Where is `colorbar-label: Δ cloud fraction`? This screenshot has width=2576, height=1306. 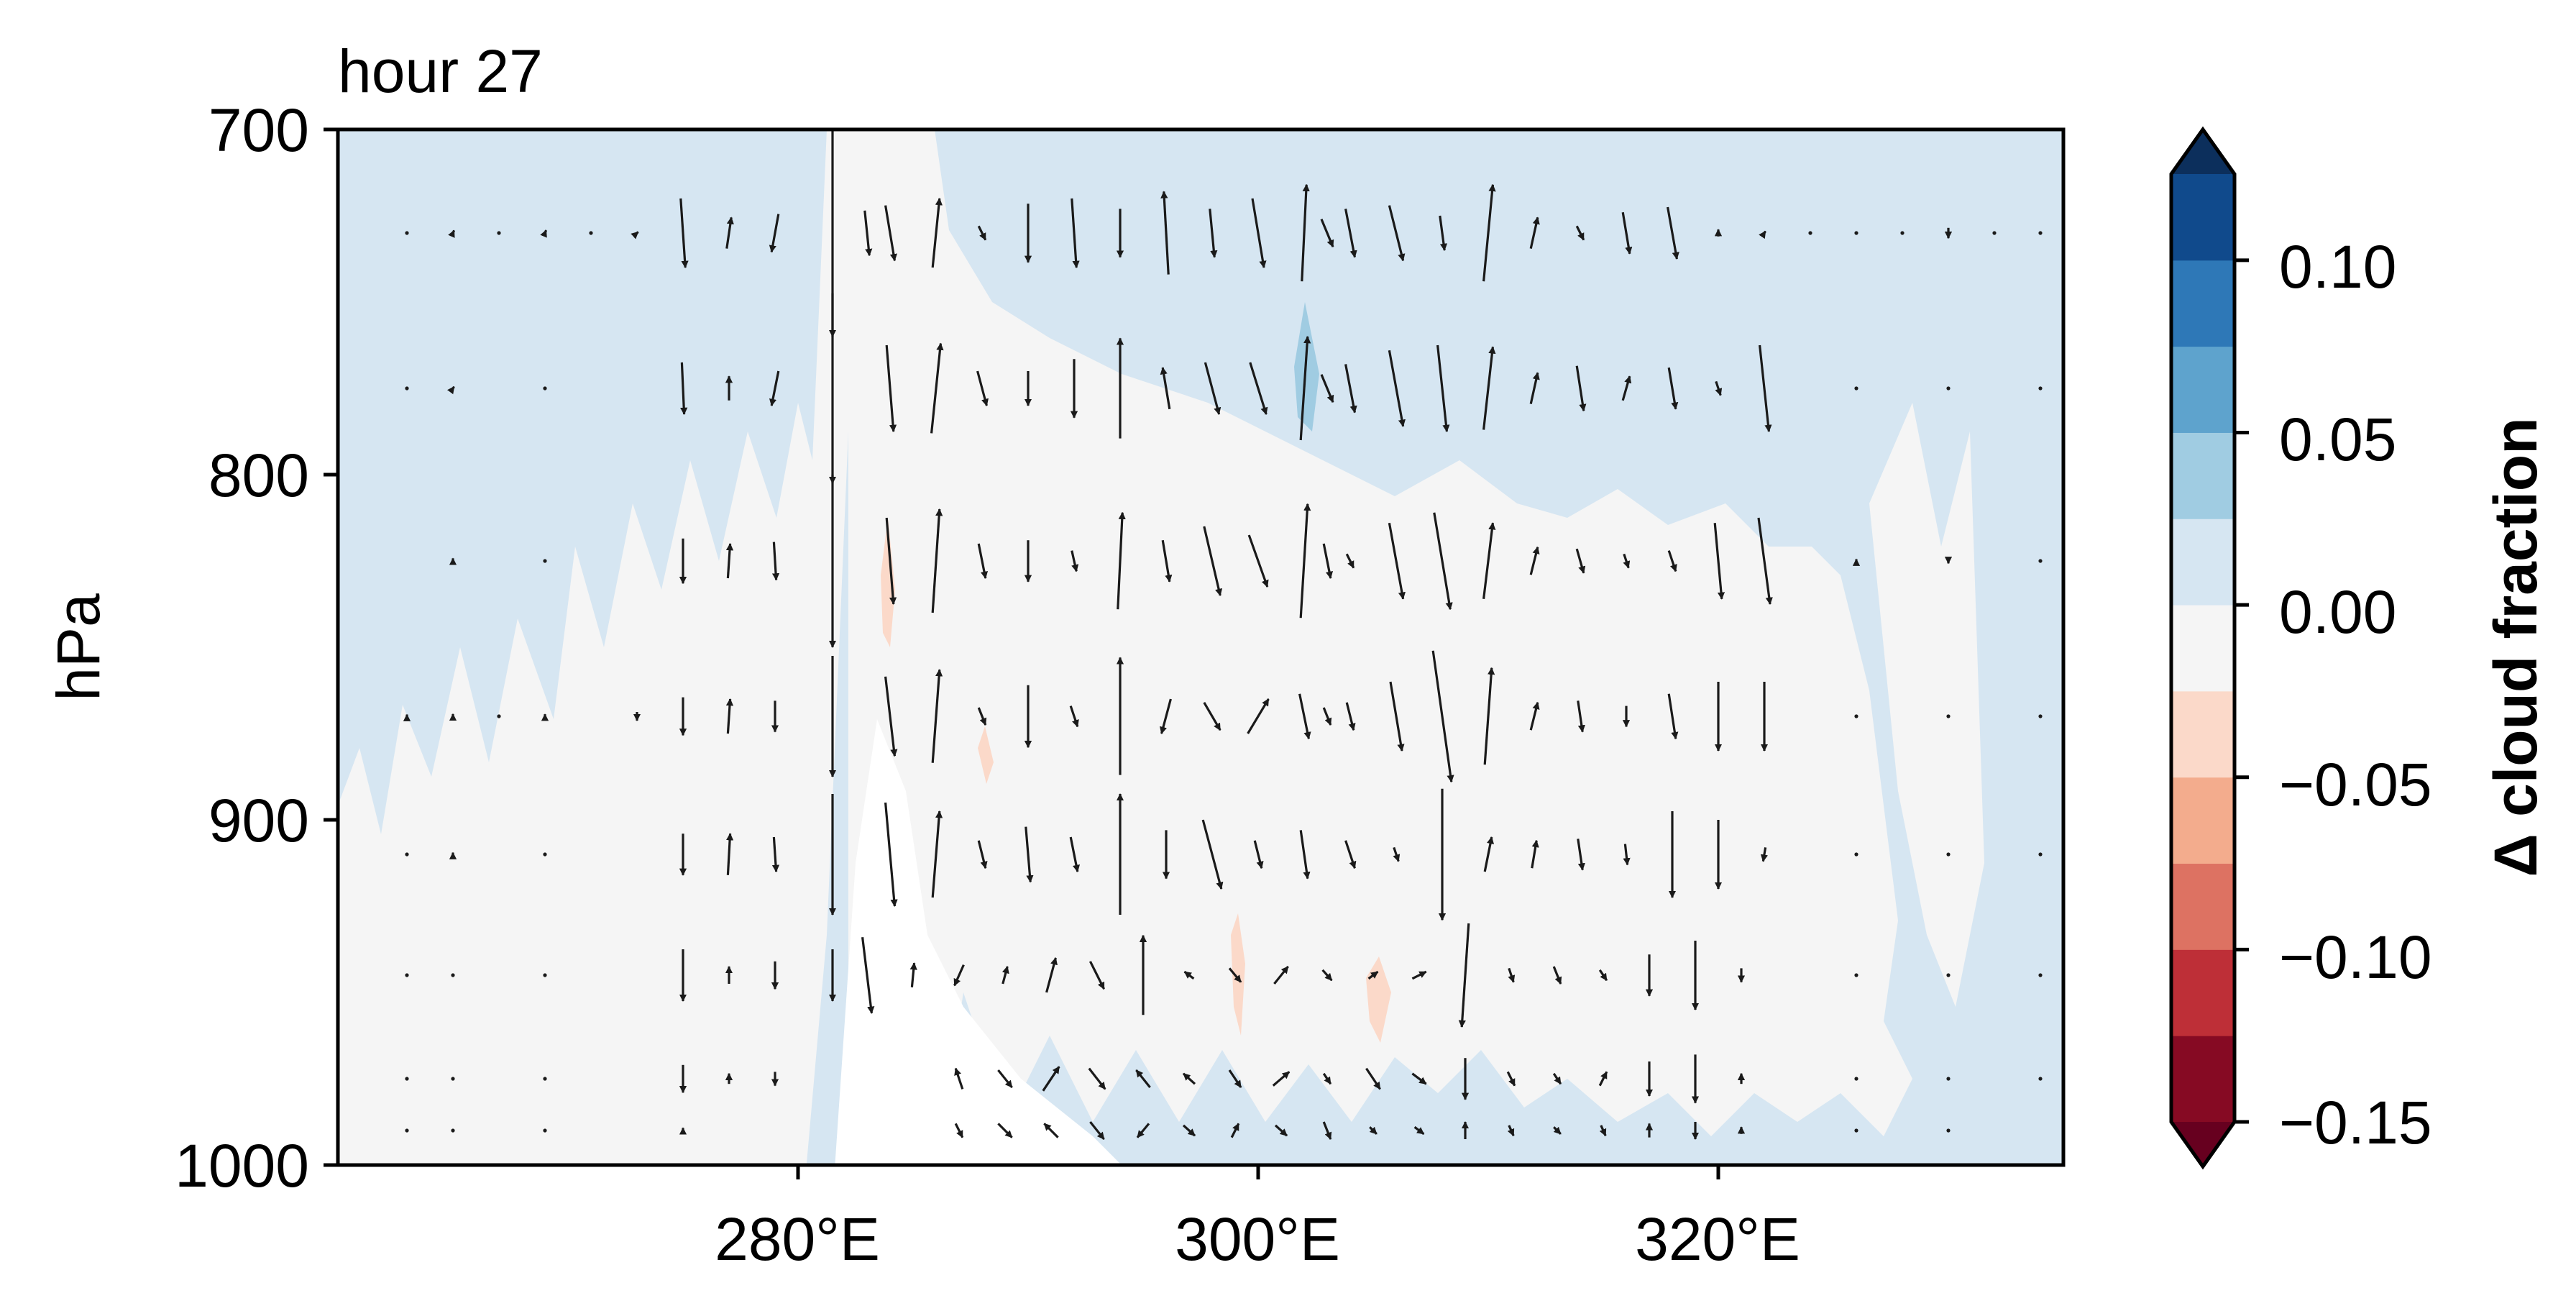
colorbar-label: Δ cloud fraction is located at coordinates (2515, 647).